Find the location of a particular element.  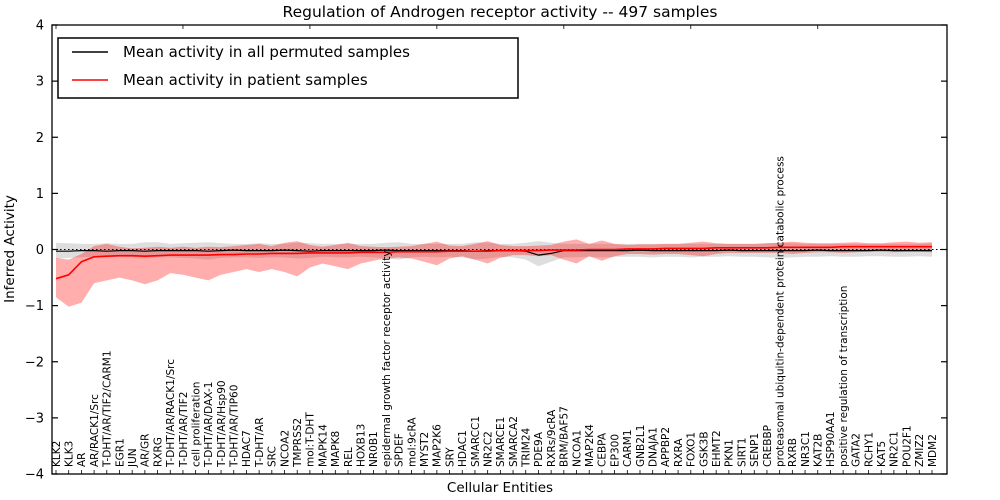

y-tick-label: 0 is located at coordinates (40, 250).